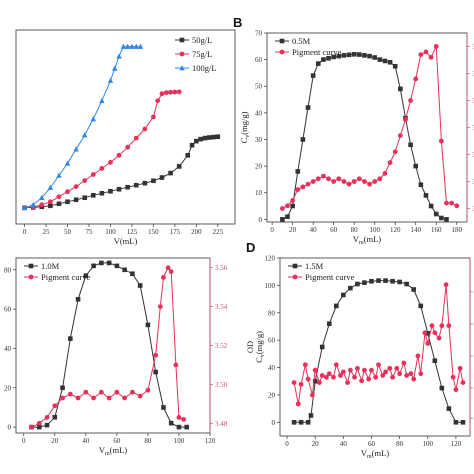 The width and height of the screenshot is (474, 474). Describe the element at coordinates (210, 441) in the screenshot. I see `x-tick-label: 120` at that location.